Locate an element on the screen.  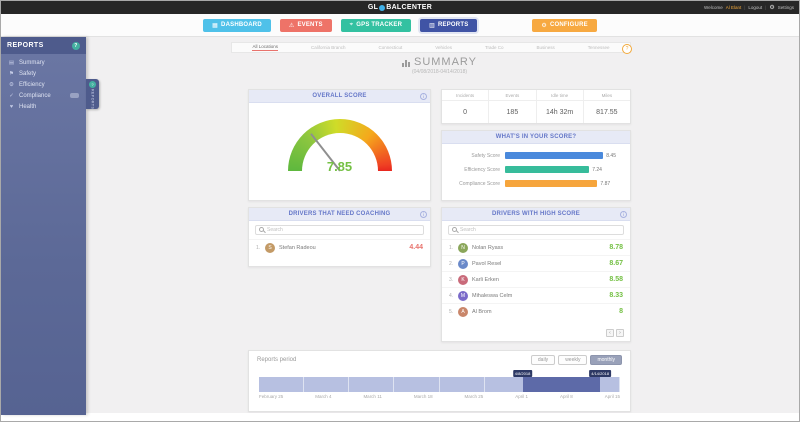
next-page-button: › is located at coordinates (620, 333).